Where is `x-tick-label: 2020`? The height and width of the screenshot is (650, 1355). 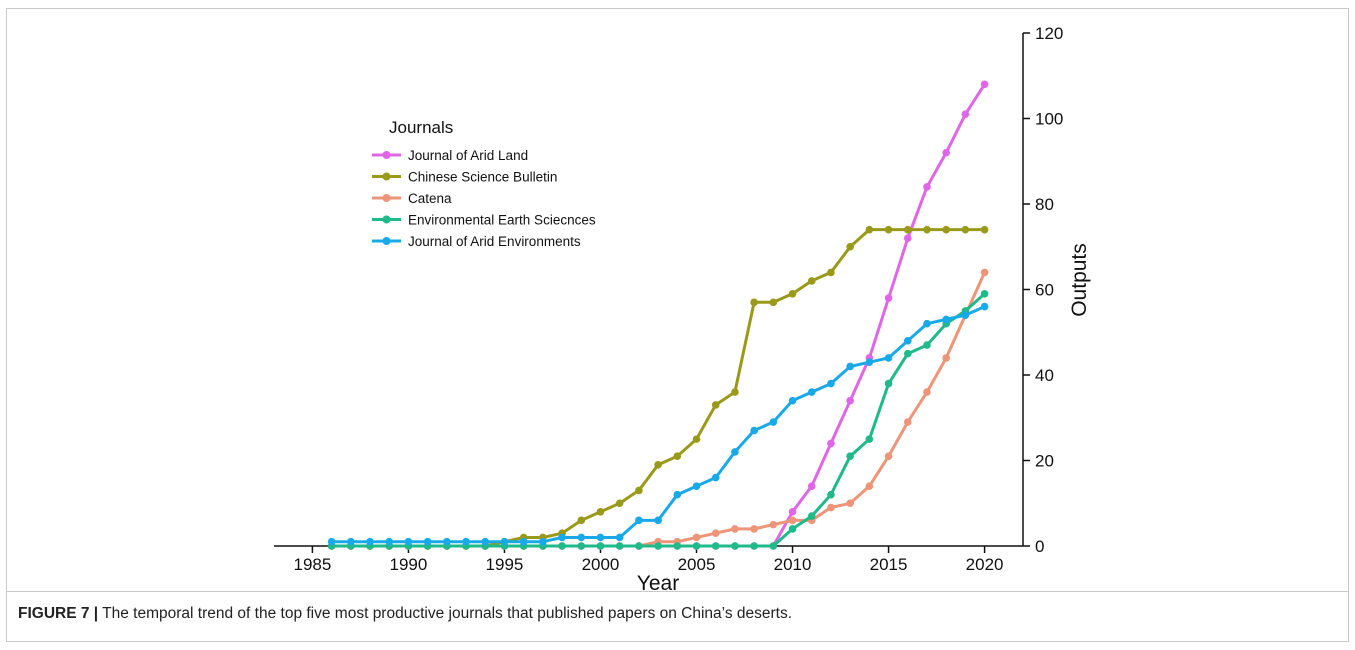
x-tick-label: 2020 is located at coordinates (985, 564).